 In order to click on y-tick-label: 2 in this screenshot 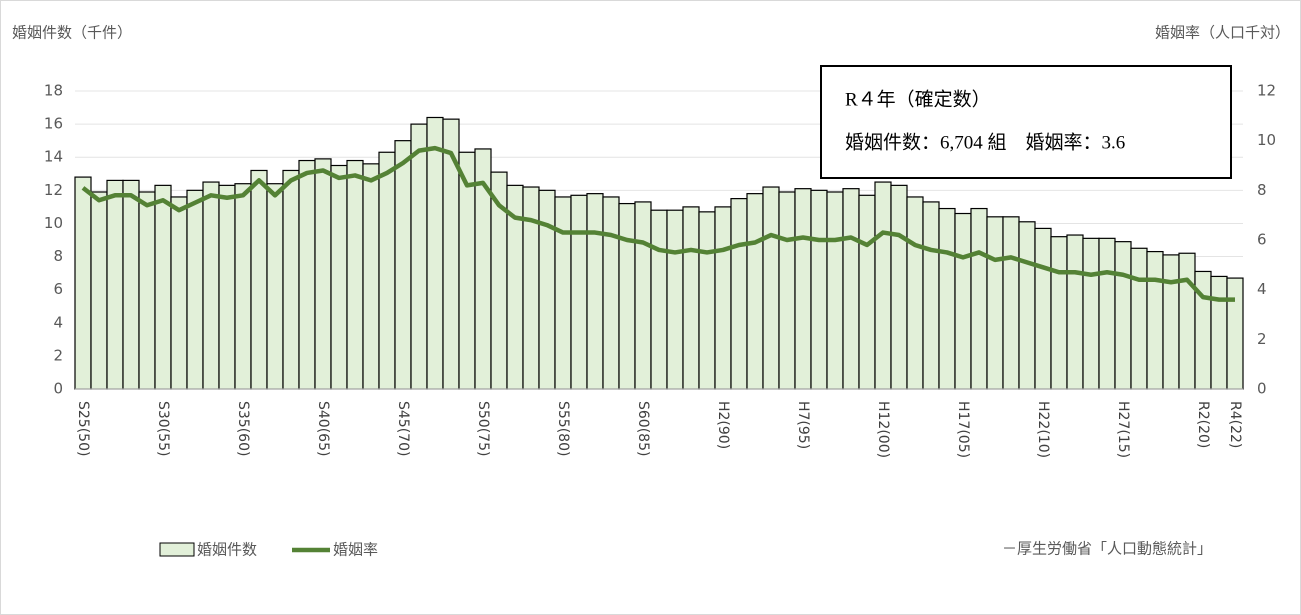, I will do `click(58, 355)`.